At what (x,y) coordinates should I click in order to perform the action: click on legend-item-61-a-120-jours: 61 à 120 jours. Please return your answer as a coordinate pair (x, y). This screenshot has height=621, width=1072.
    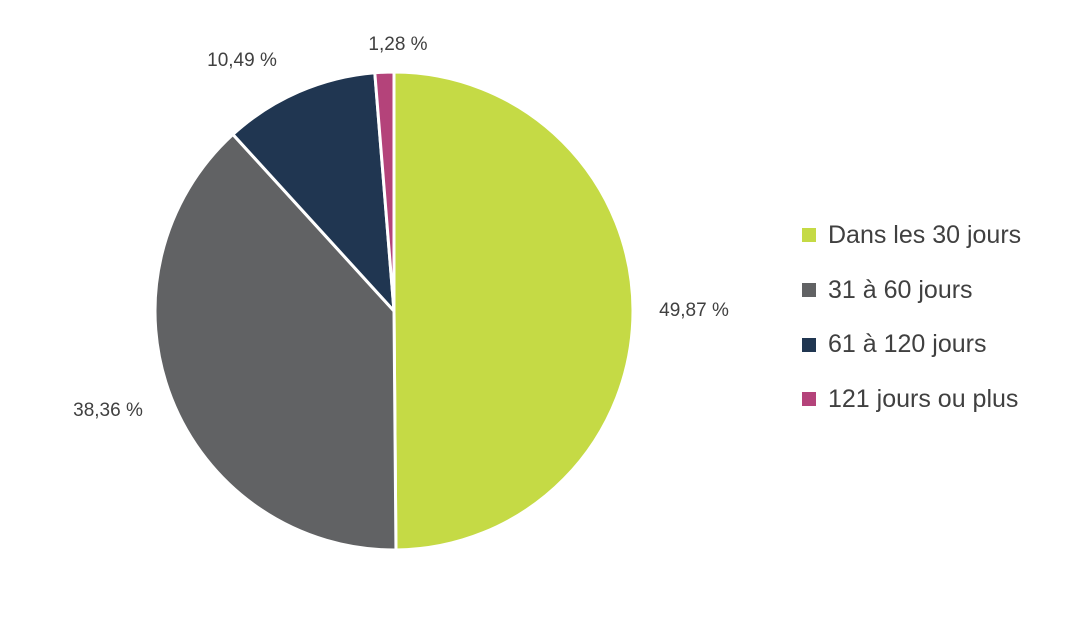
    Looking at the image, I should click on (911, 344).